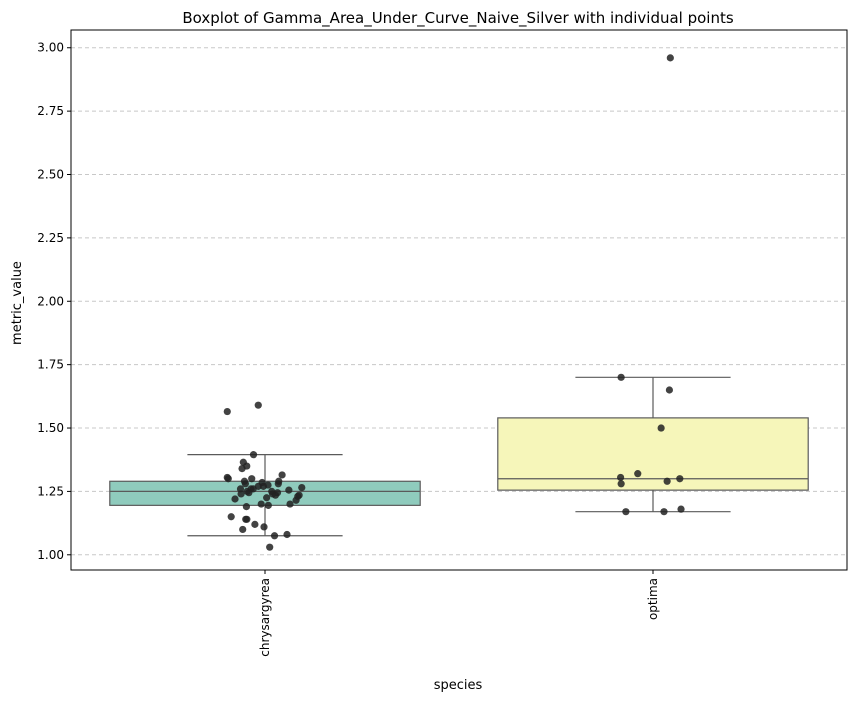 The width and height of the screenshot is (855, 701). Describe the element at coordinates (265, 493) in the screenshot. I see `box-chrysargyrea` at that location.